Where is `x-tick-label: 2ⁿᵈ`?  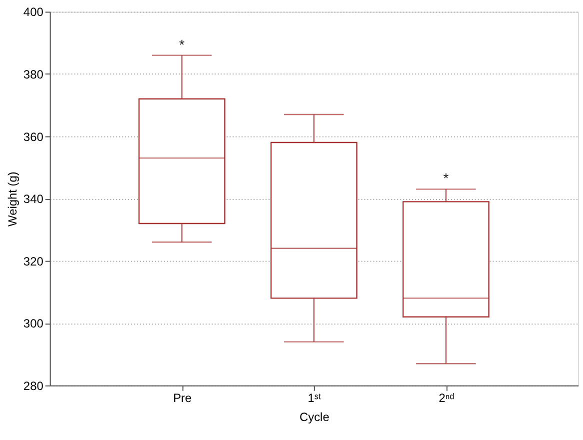 x-tick-label: 2ⁿᵈ is located at coordinates (446, 397).